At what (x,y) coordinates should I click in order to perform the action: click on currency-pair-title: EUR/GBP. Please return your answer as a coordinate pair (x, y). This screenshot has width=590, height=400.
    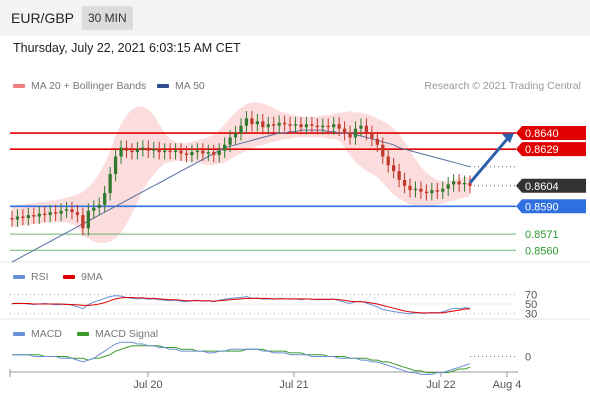
    Looking at the image, I should click on (43, 18).